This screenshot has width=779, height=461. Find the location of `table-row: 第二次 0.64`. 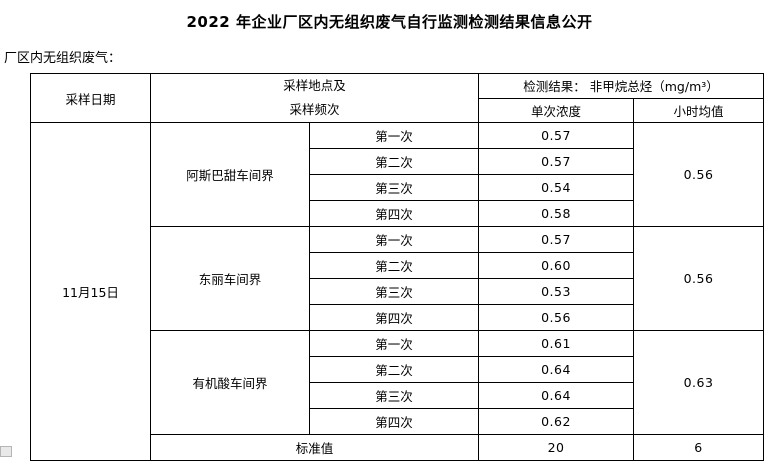

table-row: 第二次 0.64 is located at coordinates (397, 369).